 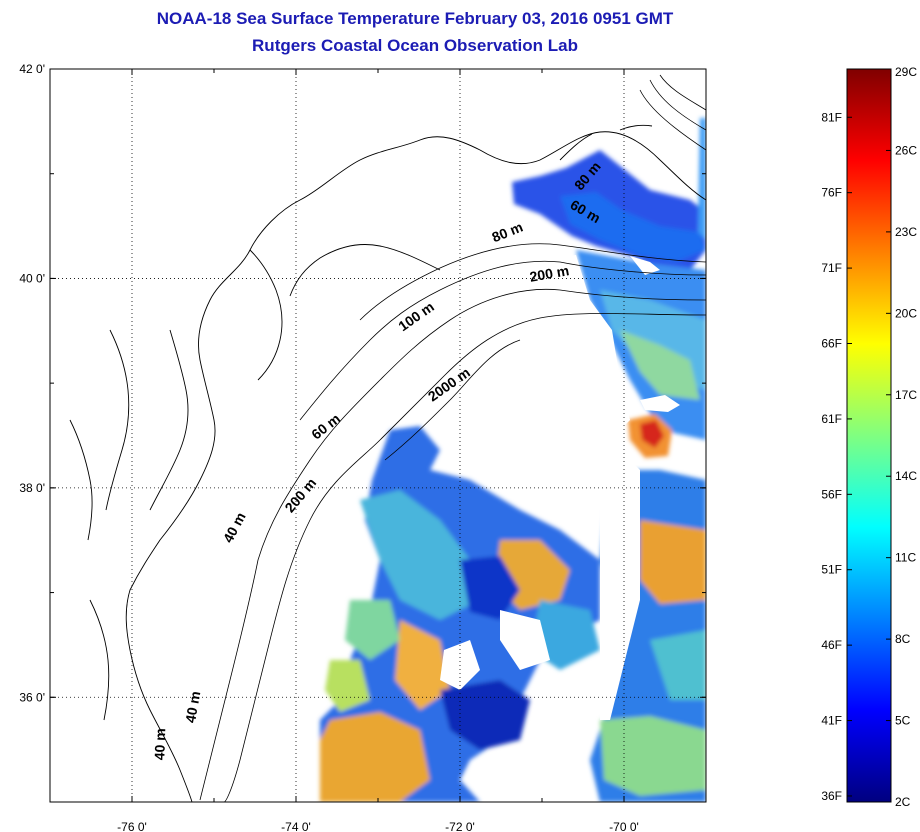 What do you see at coordinates (831, 268) in the screenshot?
I see `colorbar-f-label-2: 71F` at bounding box center [831, 268].